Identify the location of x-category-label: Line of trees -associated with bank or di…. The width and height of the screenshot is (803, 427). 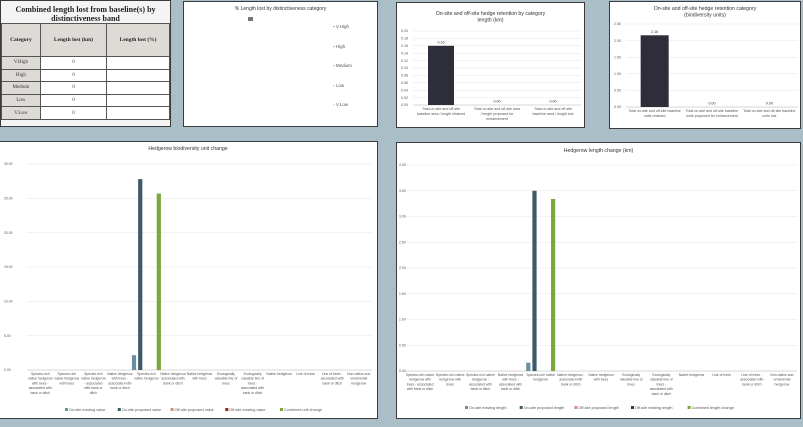
(332, 378).